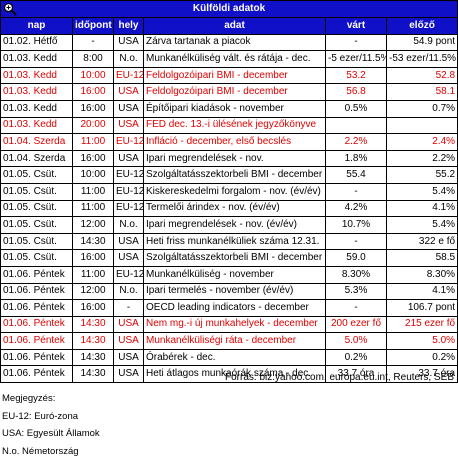 The height and width of the screenshot is (460, 458). What do you see at coordinates (356, 274) in the screenshot?
I see `table-cell: 8.30%` at bounding box center [356, 274].